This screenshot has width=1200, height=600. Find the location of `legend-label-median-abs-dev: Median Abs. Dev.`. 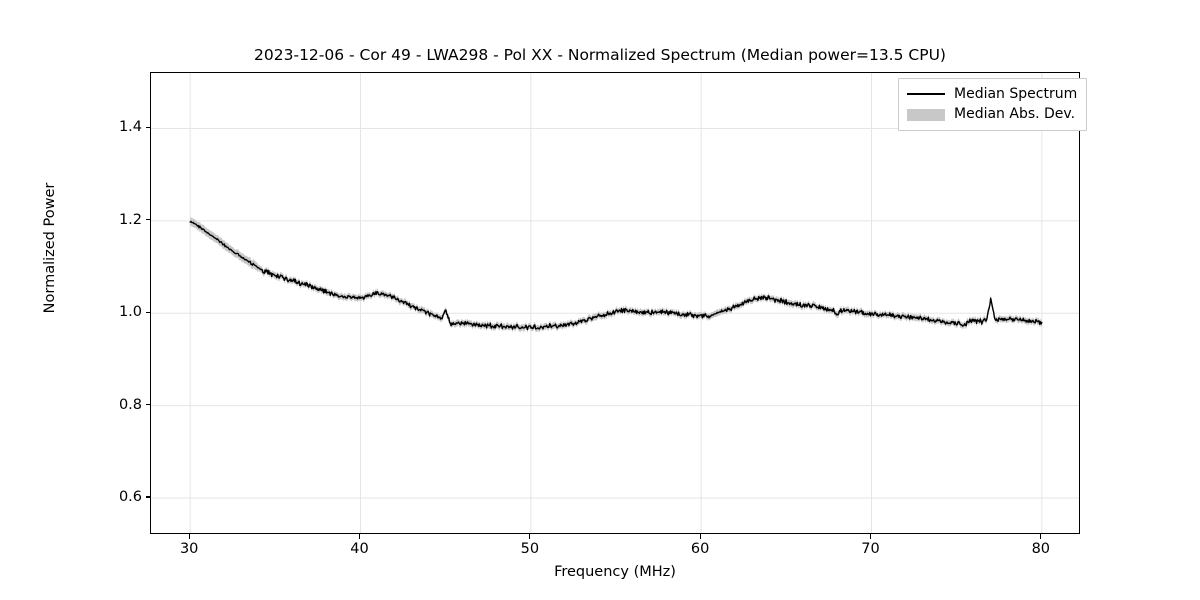

legend-label-median-abs-dev: Median Abs. Dev. is located at coordinates (1015, 114).